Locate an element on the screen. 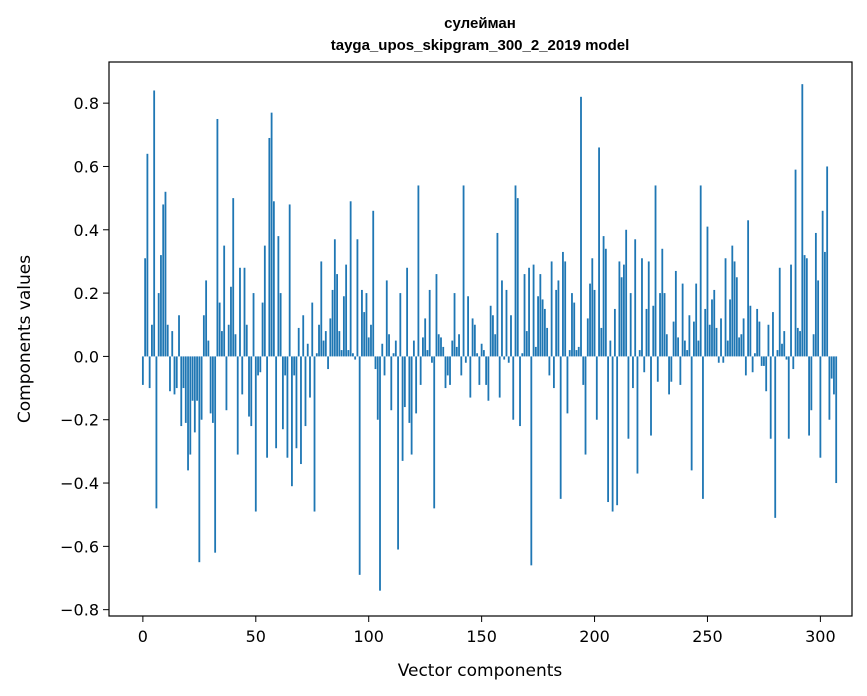  y-tick-label: −0.4 is located at coordinates (79, 483).